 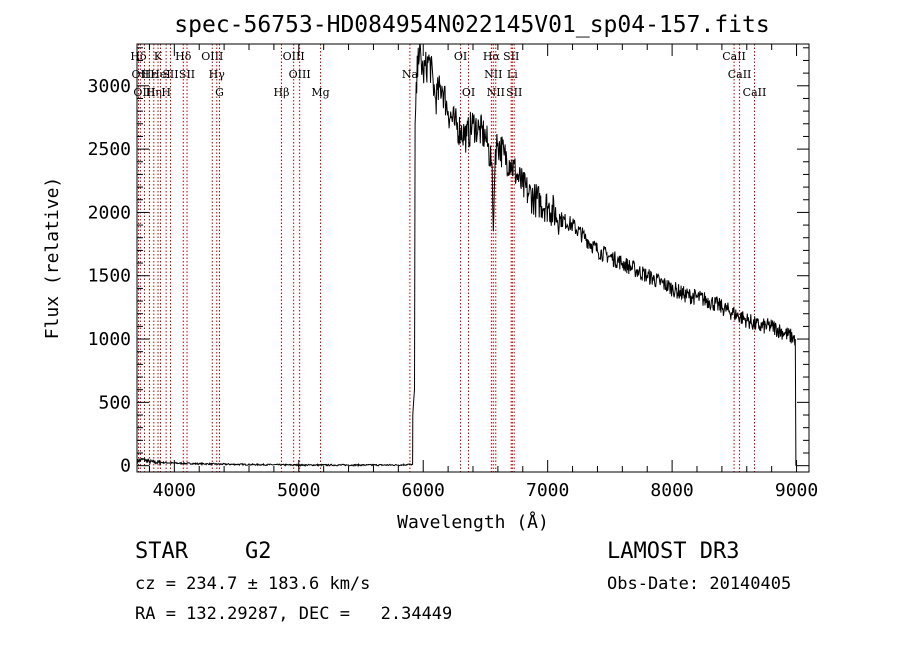 What do you see at coordinates (699, 584) in the screenshot?
I see `observation-date: Obs-Date: 20140405` at bounding box center [699, 584].